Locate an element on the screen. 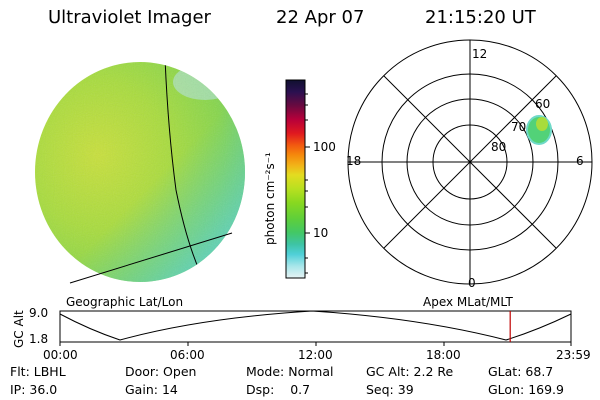 The width and height of the screenshot is (600, 400). door-value: Open is located at coordinates (180, 371).